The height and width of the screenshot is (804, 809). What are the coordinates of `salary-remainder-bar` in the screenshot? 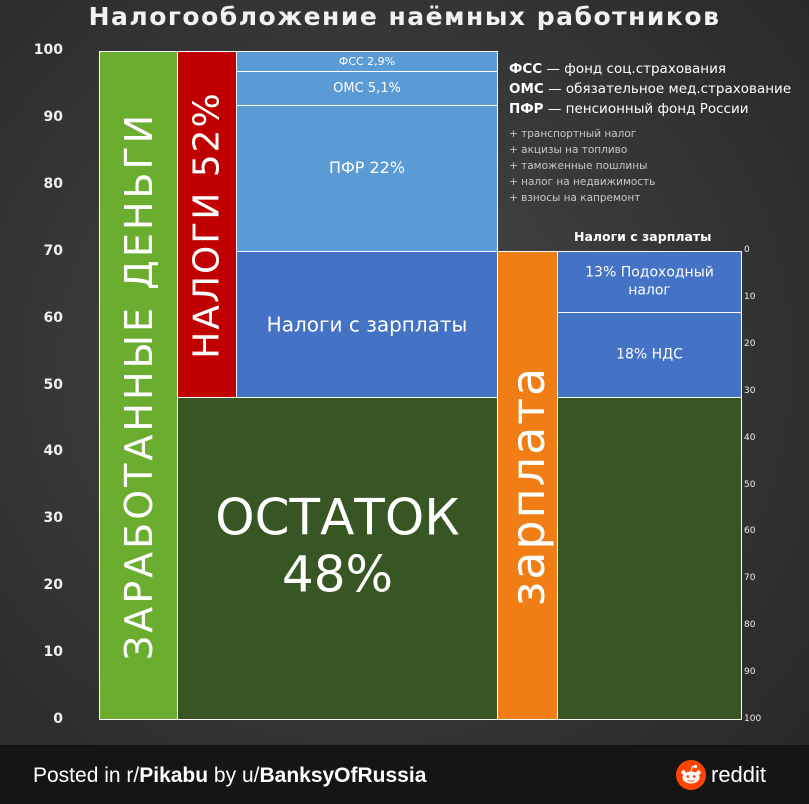 It's located at (649, 558).